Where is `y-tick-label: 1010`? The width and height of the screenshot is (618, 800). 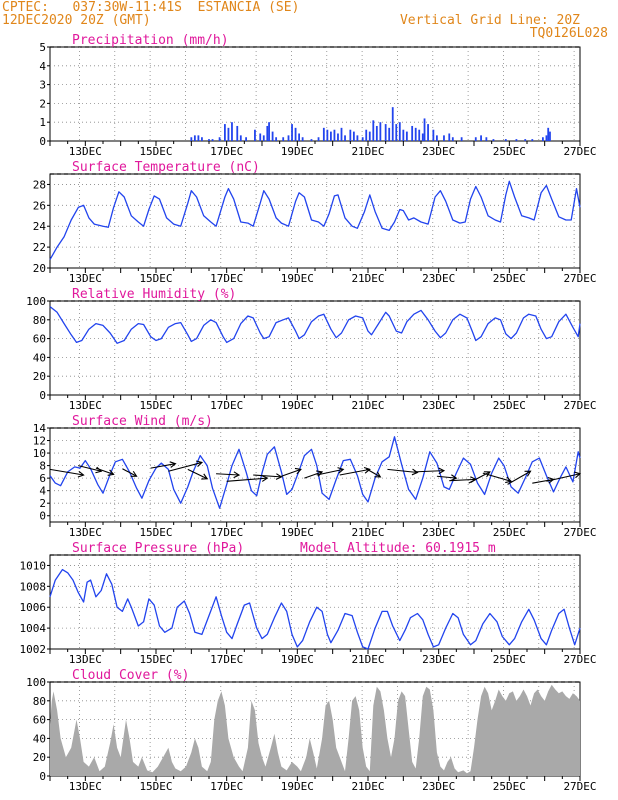
y-tick-label: 1010 is located at coordinates (33, 565).